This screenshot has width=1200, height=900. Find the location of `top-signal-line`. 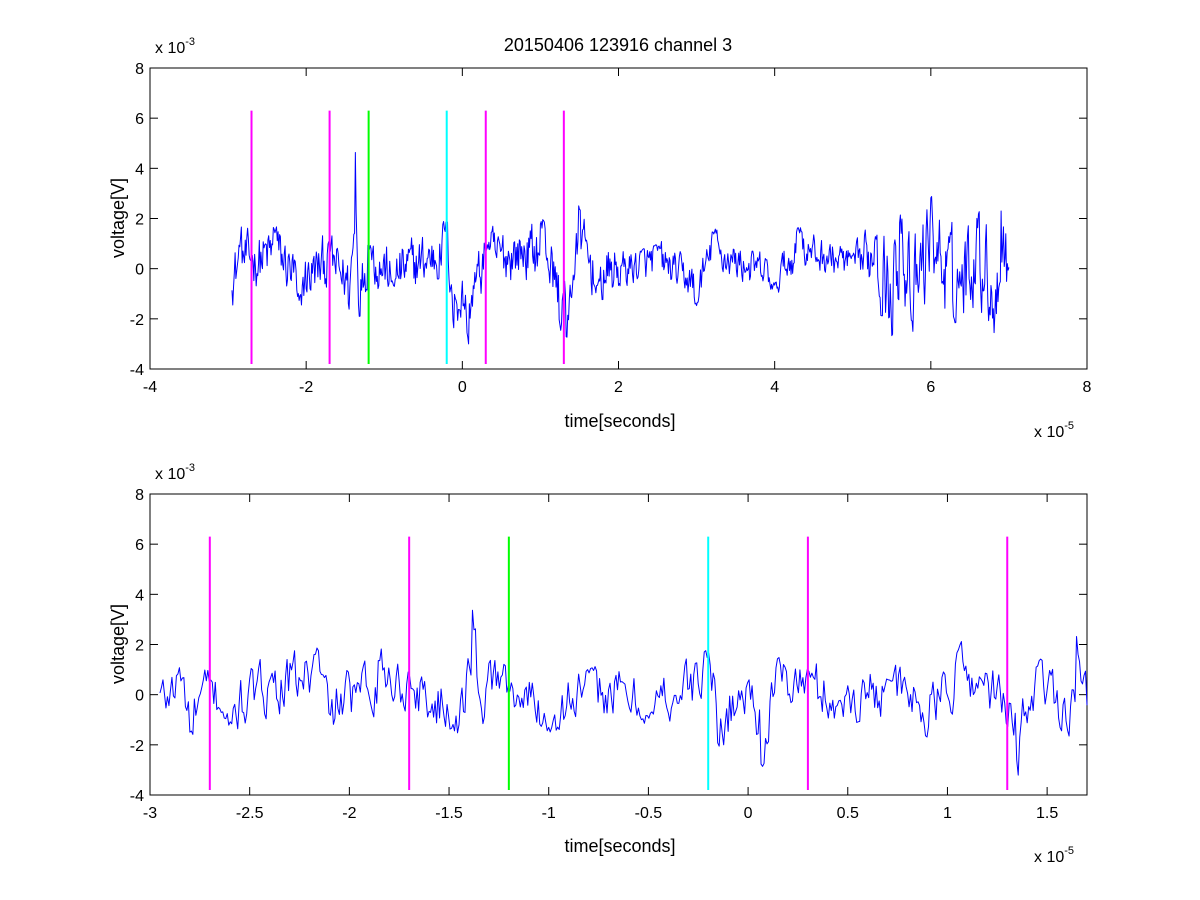

top-signal-line is located at coordinates (620, 248).